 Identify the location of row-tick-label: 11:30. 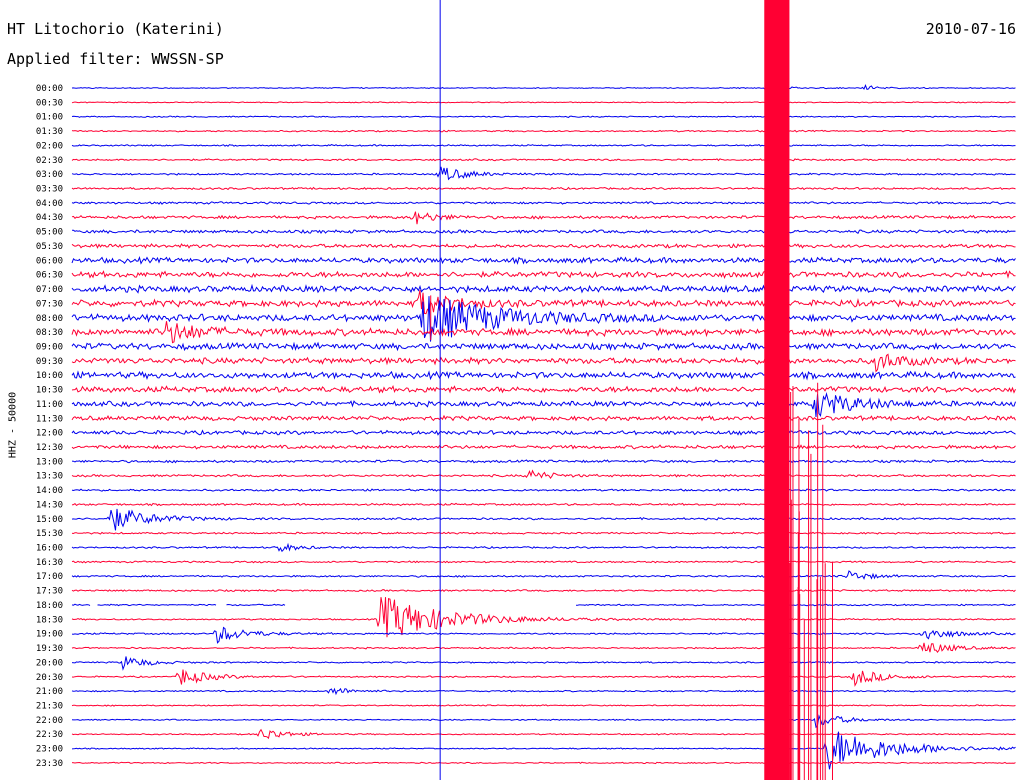
(49, 419).